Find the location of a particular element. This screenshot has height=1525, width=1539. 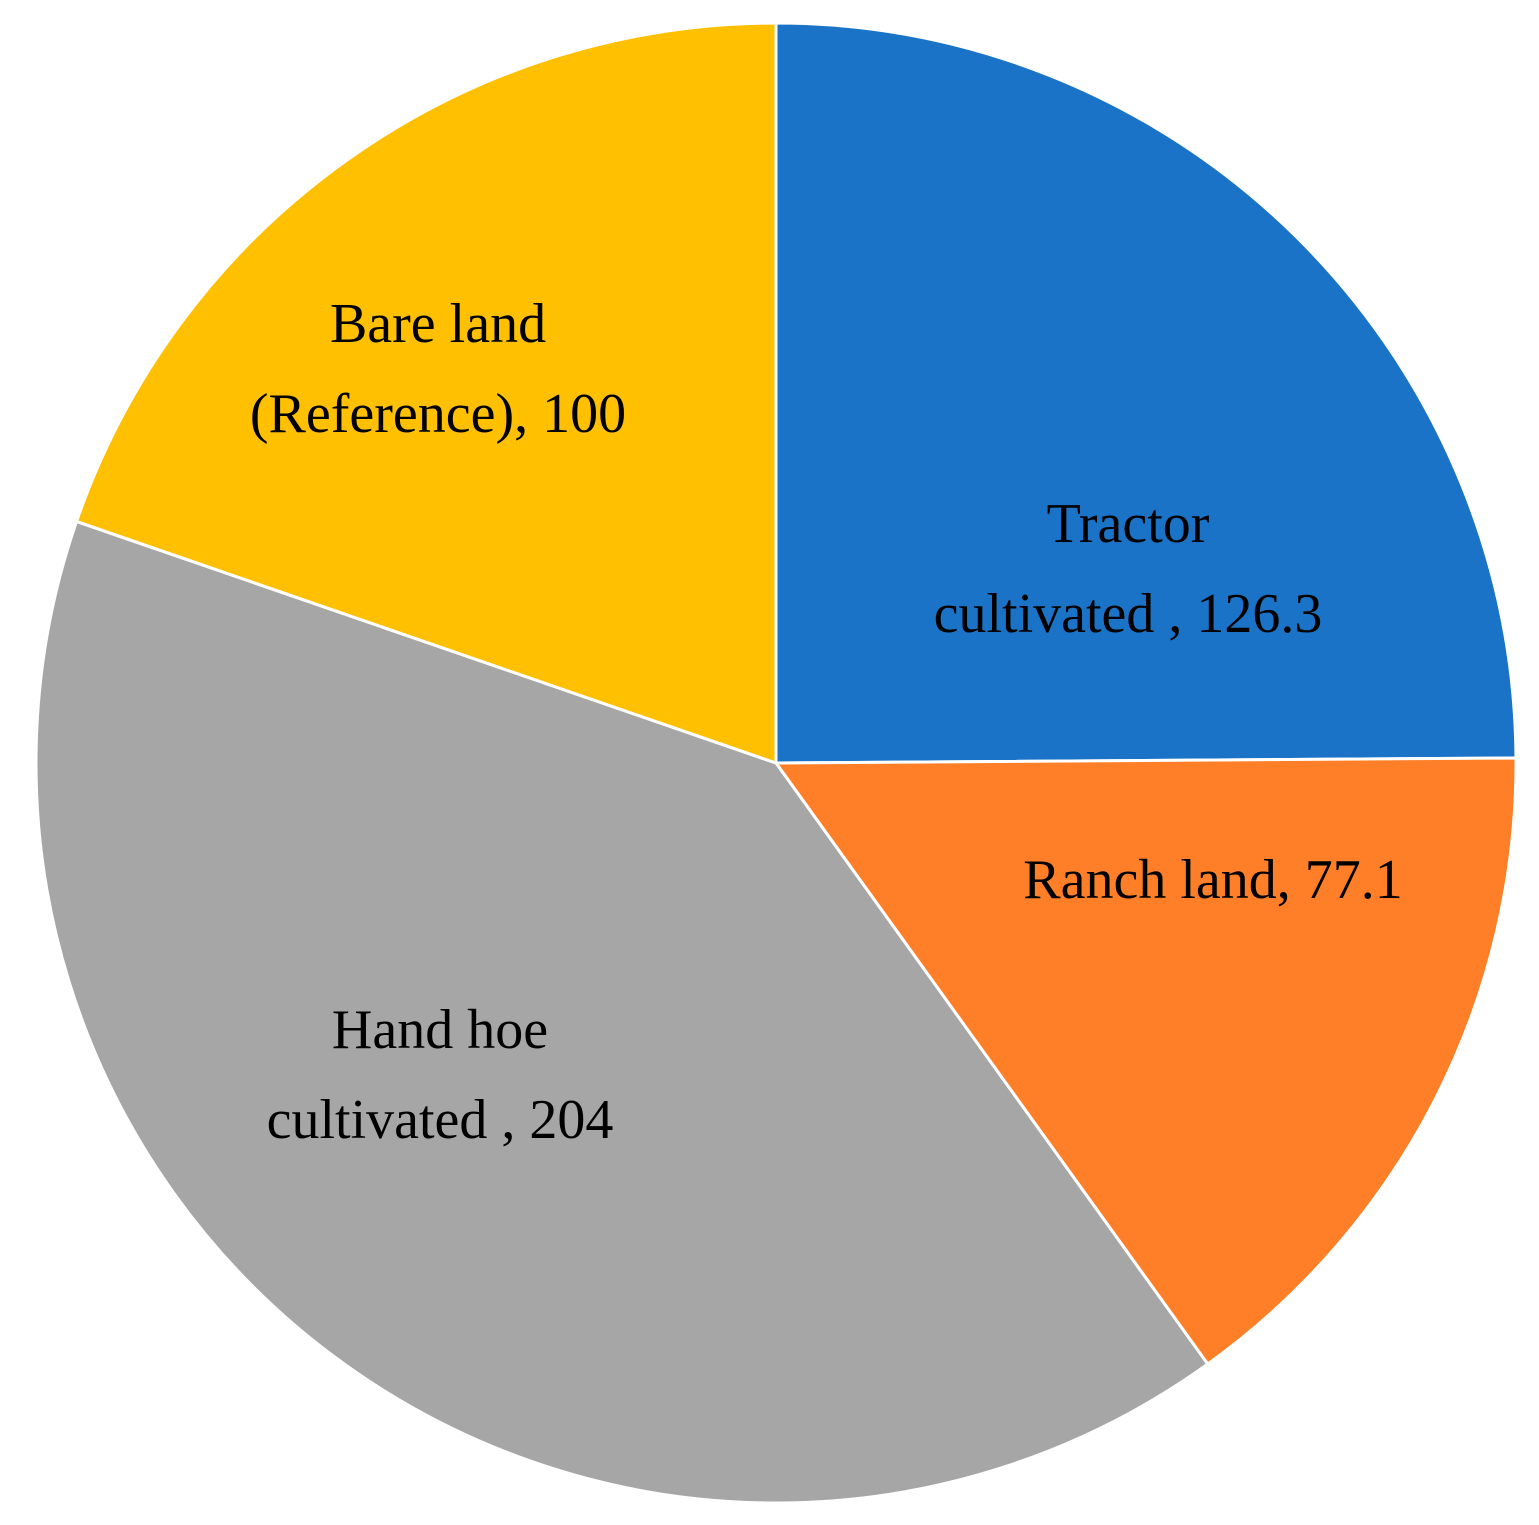

data-label: Hand hoe is located at coordinates (440, 1030).